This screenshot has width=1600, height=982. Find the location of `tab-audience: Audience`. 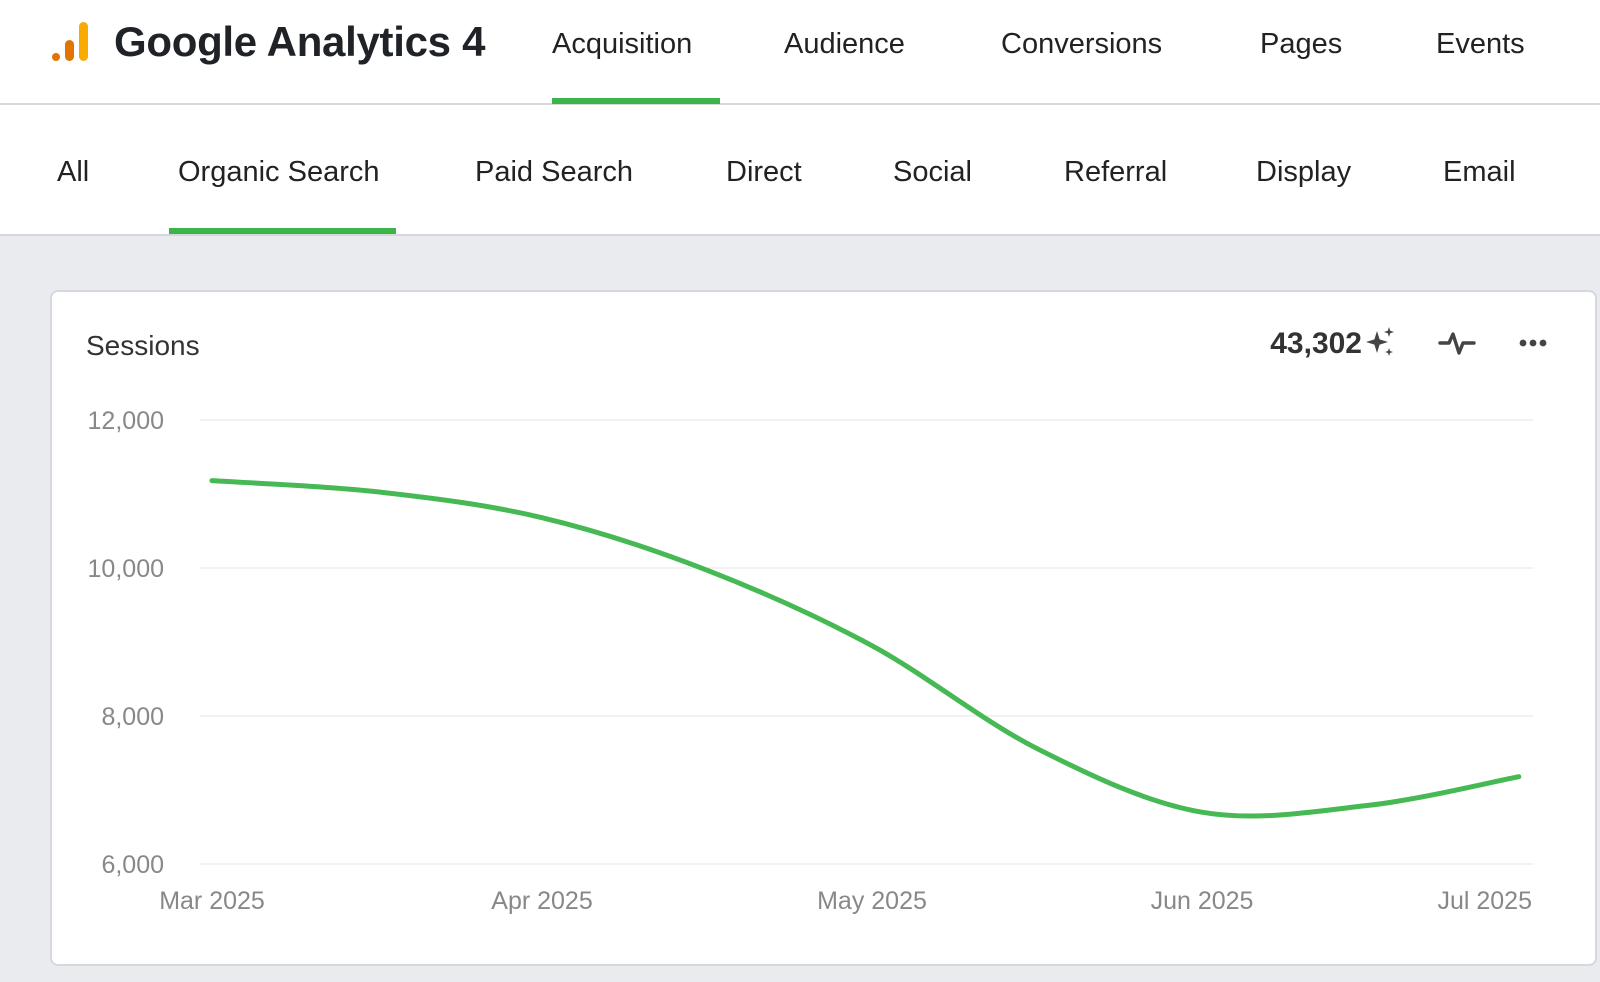

tab-audience: Audience is located at coordinates (844, 44).